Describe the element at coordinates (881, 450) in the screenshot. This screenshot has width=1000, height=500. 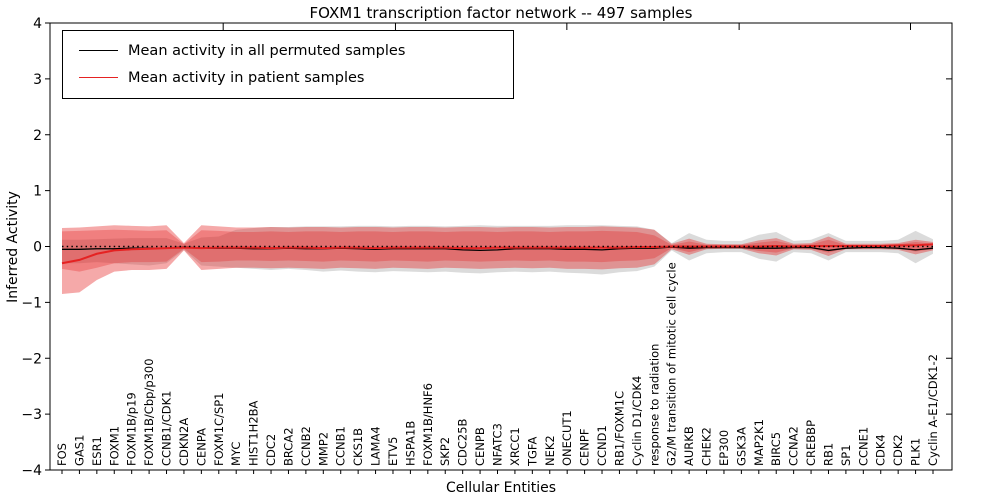
I see `x-tick-label: CDK4` at that location.